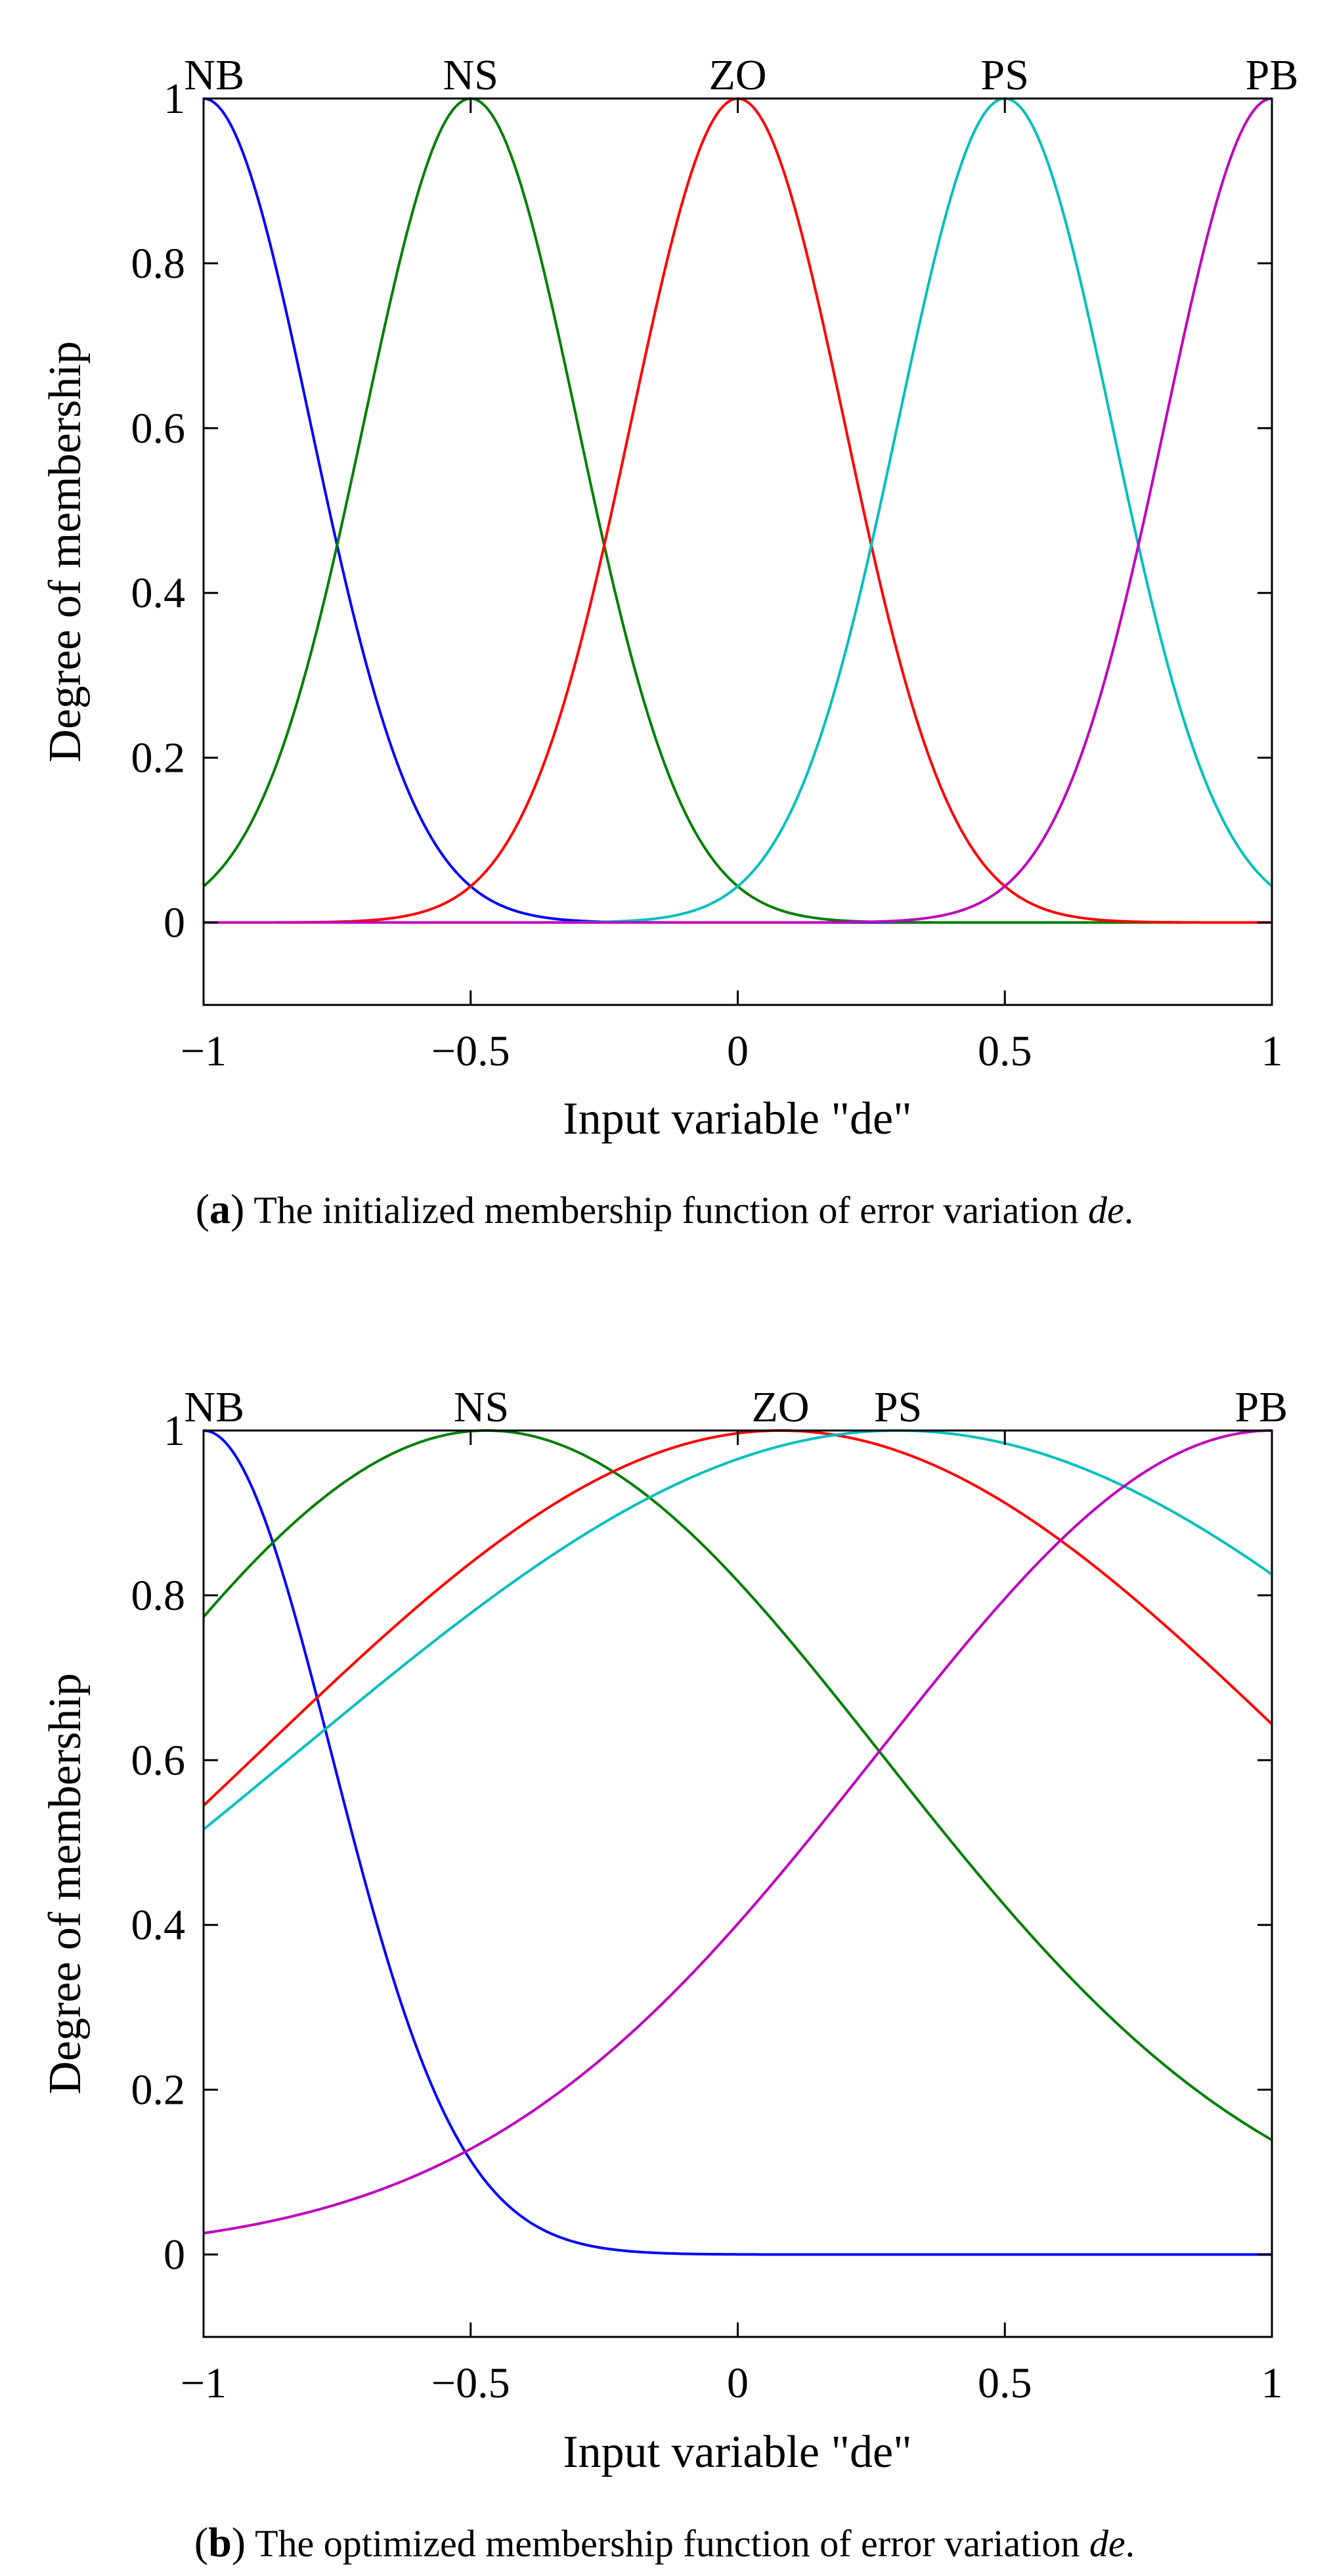 This screenshot has width=1333, height=2576. Describe the element at coordinates (737, 1618) in the screenshot. I see `series-line-zo` at that location.